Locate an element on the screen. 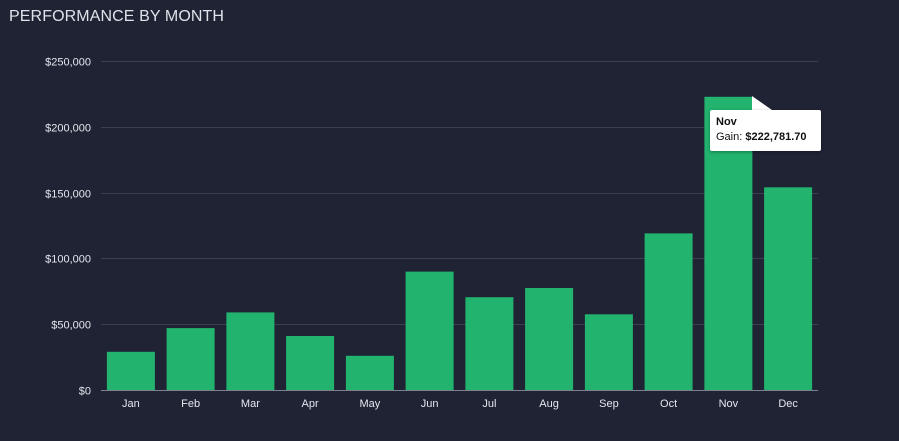  x-tick-label: Mar is located at coordinates (250, 404).